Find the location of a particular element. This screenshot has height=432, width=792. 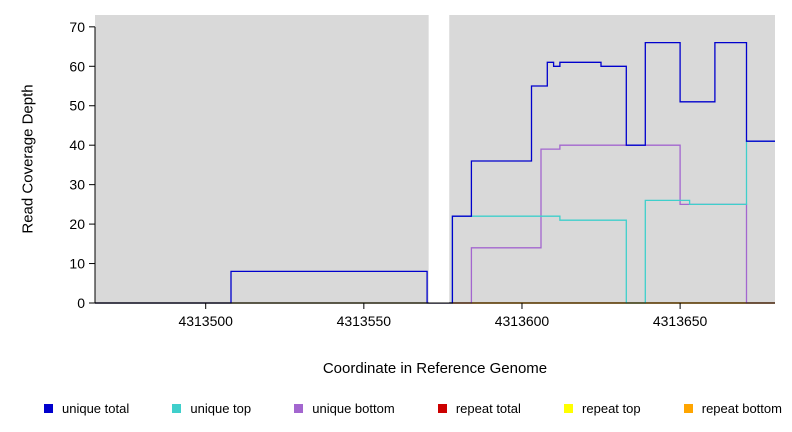

legend-label: repeat top is located at coordinates (611, 408).